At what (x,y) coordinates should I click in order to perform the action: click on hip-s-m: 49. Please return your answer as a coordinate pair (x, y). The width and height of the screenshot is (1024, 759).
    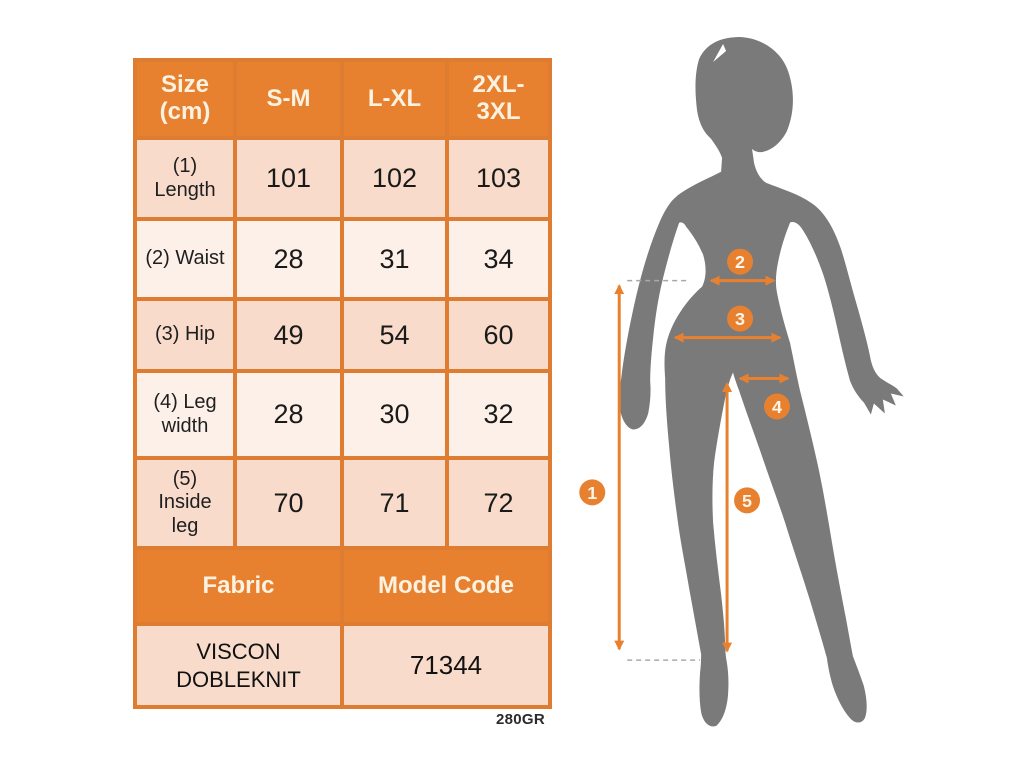
    Looking at the image, I should click on (288, 335).